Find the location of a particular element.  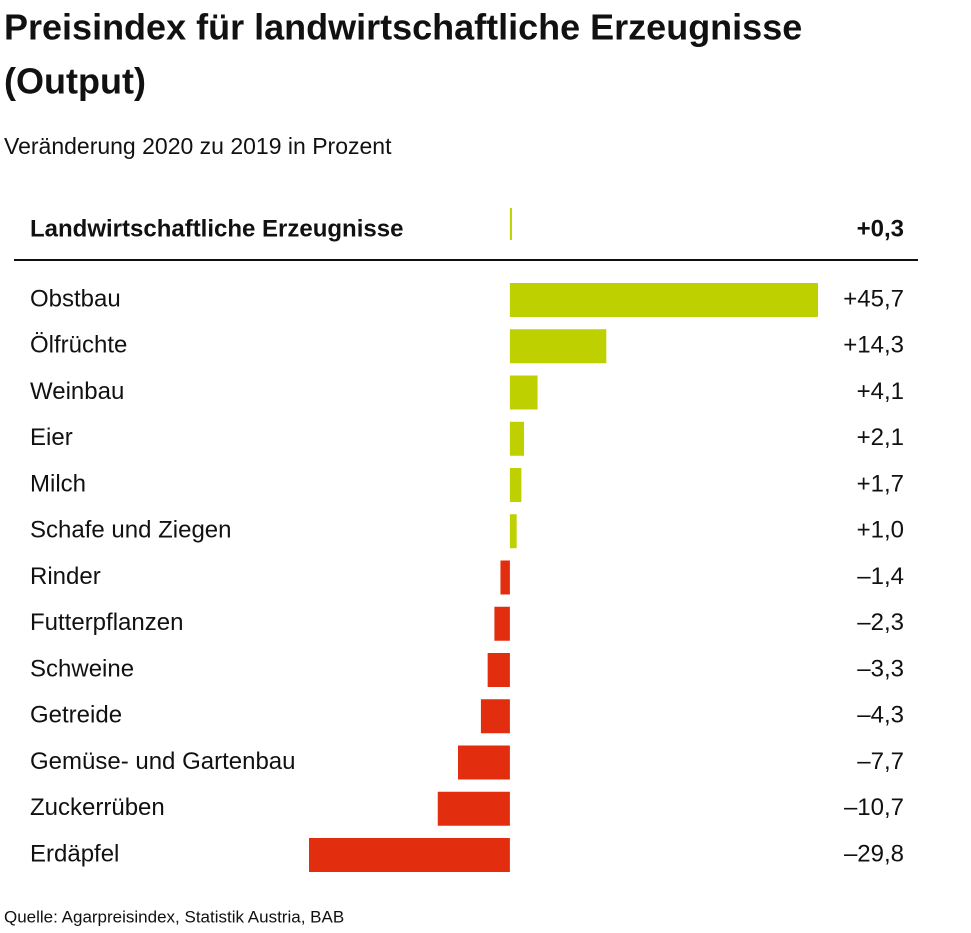

category-label: Milch is located at coordinates (58, 483).